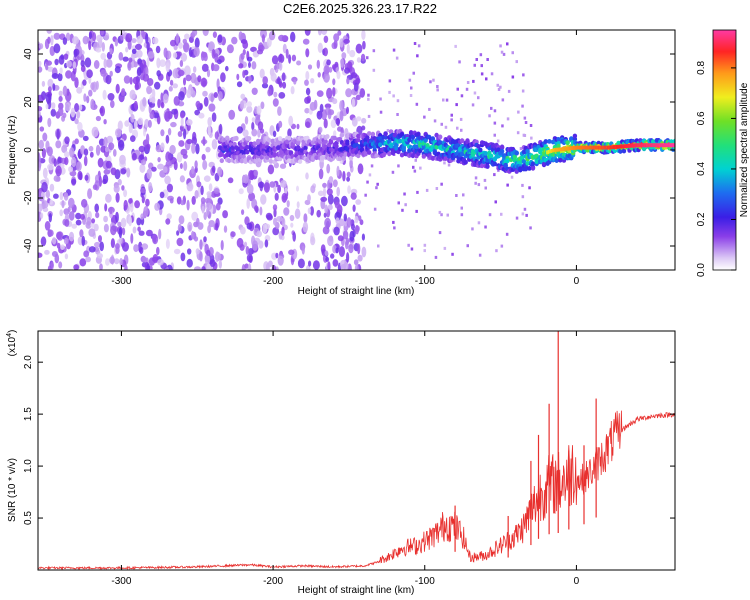 The height and width of the screenshot is (600, 750). I want to click on y-tick-label: 0.5, so click(28, 518).